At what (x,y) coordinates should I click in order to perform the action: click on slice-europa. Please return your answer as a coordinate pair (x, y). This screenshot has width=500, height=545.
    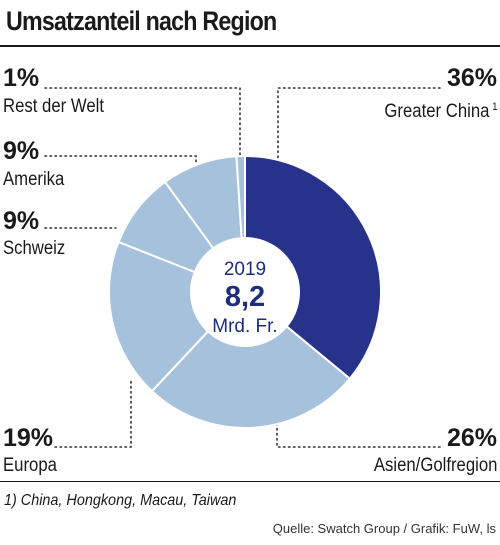
    Looking at the image, I should click on (159, 316).